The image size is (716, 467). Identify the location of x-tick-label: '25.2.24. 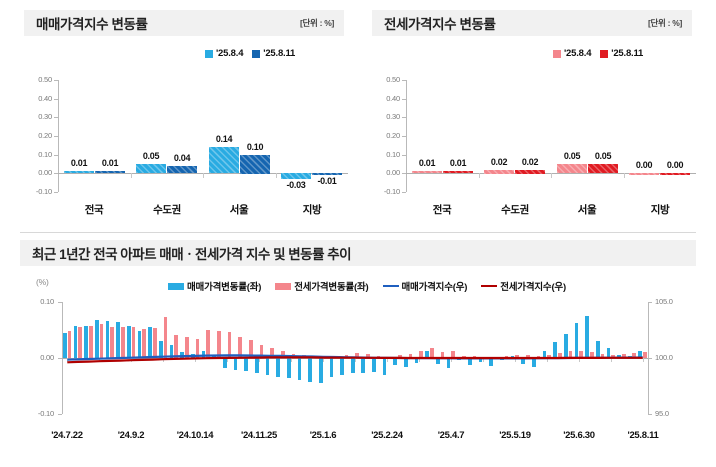
(387, 435).